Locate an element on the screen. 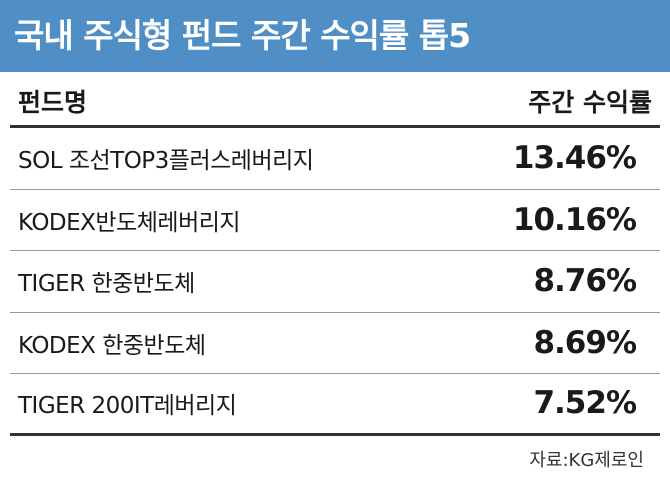 This screenshot has width=670, height=481. fund-name: KODEX 한중반도체 is located at coordinates (112, 345).